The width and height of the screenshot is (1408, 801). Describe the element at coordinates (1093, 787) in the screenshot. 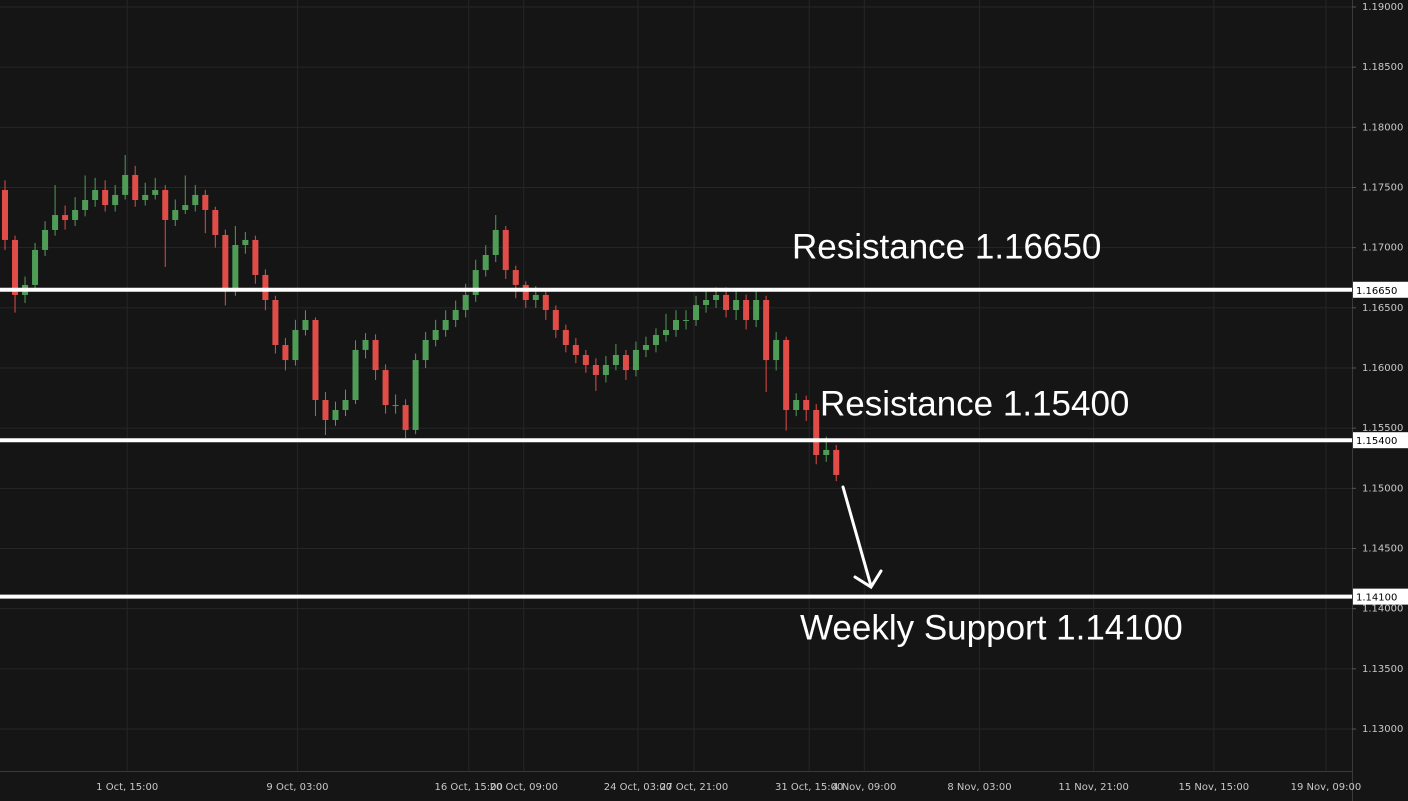

I see `x-tick-label: 11 Nov, 21:00` at that location.